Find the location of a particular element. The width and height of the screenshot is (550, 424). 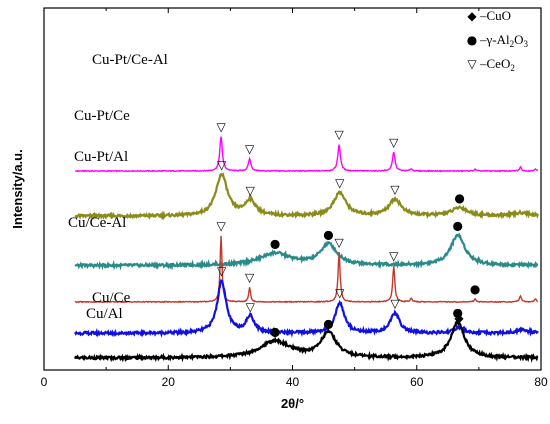

legend-entry: –CeO2 is located at coordinates (497, 64).